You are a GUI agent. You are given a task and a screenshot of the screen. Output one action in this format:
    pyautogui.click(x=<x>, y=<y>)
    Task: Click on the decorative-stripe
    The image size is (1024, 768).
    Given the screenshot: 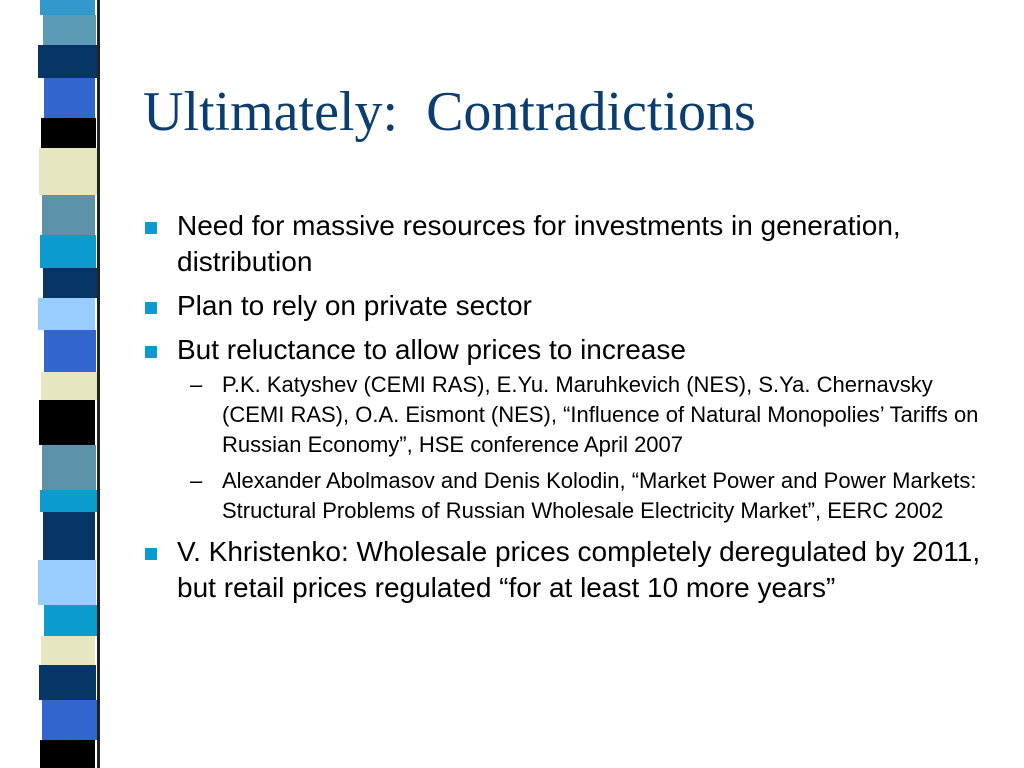 What is the action you would take?
    pyautogui.click(x=69, y=384)
    